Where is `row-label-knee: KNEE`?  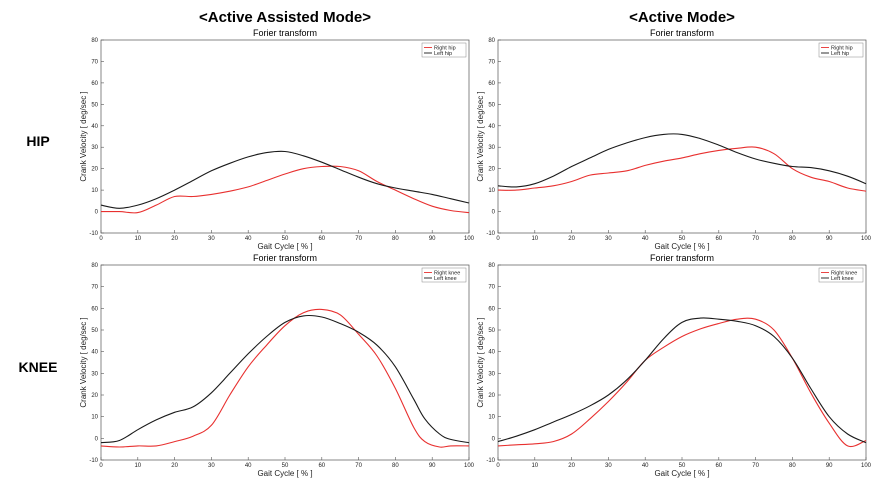 row-label-knee: KNEE is located at coordinates (38, 367).